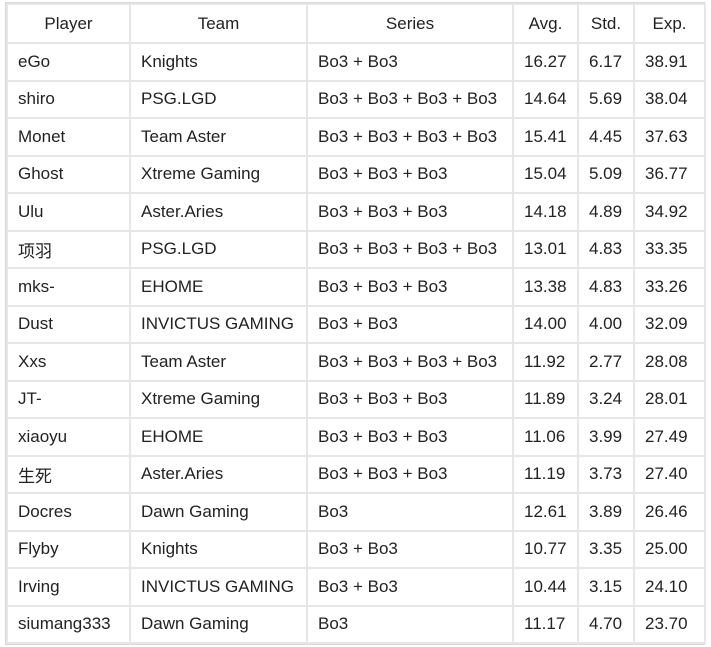 The width and height of the screenshot is (711, 647). What do you see at coordinates (68, 437) in the screenshot?
I see `table-cell: xiaoyu` at bounding box center [68, 437].